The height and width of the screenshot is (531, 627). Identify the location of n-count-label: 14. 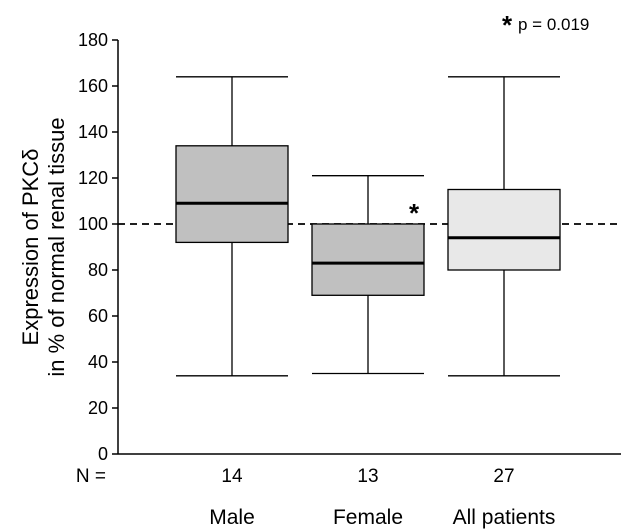
(232, 476).